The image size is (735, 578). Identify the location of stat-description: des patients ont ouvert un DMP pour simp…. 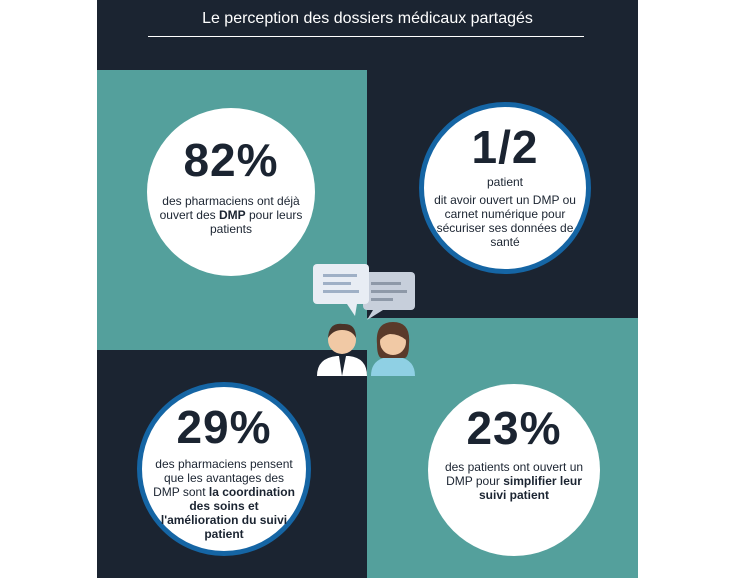
(514, 481).